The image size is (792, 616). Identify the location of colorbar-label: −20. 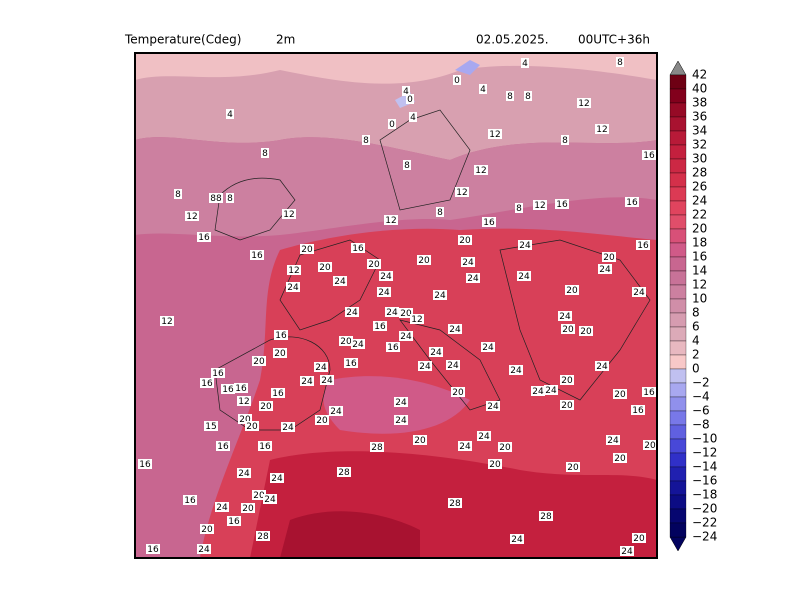
(704, 509).